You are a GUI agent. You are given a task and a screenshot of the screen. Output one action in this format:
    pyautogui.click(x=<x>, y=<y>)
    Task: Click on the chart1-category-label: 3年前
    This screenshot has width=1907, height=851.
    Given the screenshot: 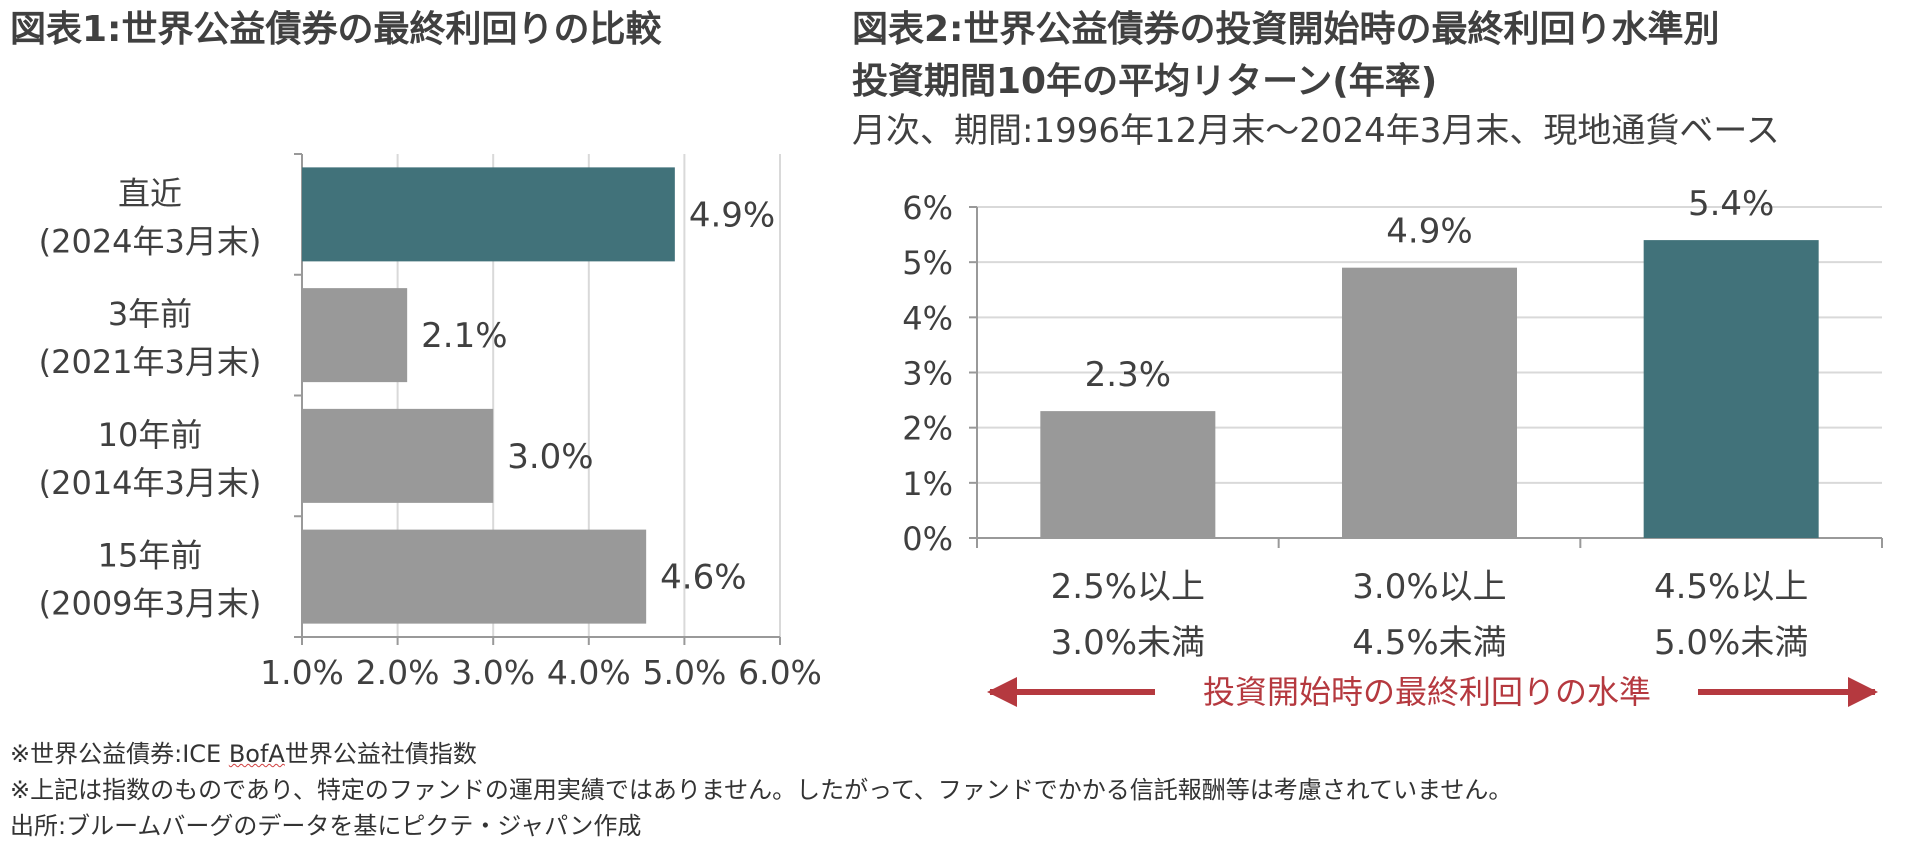 What is the action you would take?
    pyautogui.click(x=150, y=314)
    